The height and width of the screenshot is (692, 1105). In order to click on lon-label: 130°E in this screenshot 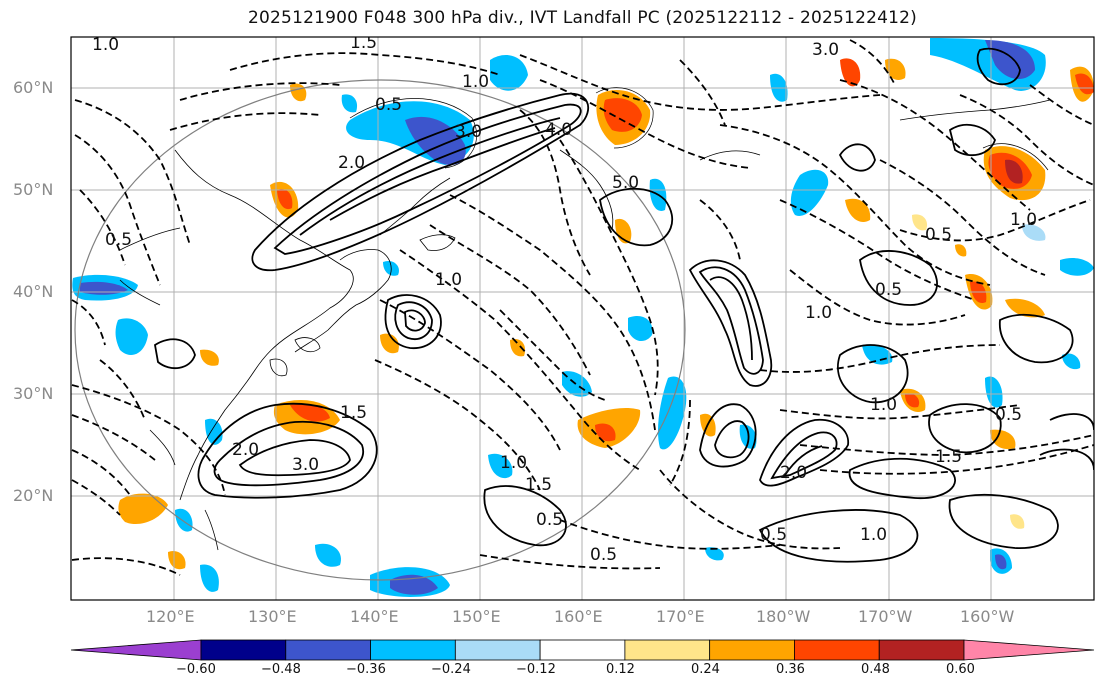, I will do `click(272, 616)`.